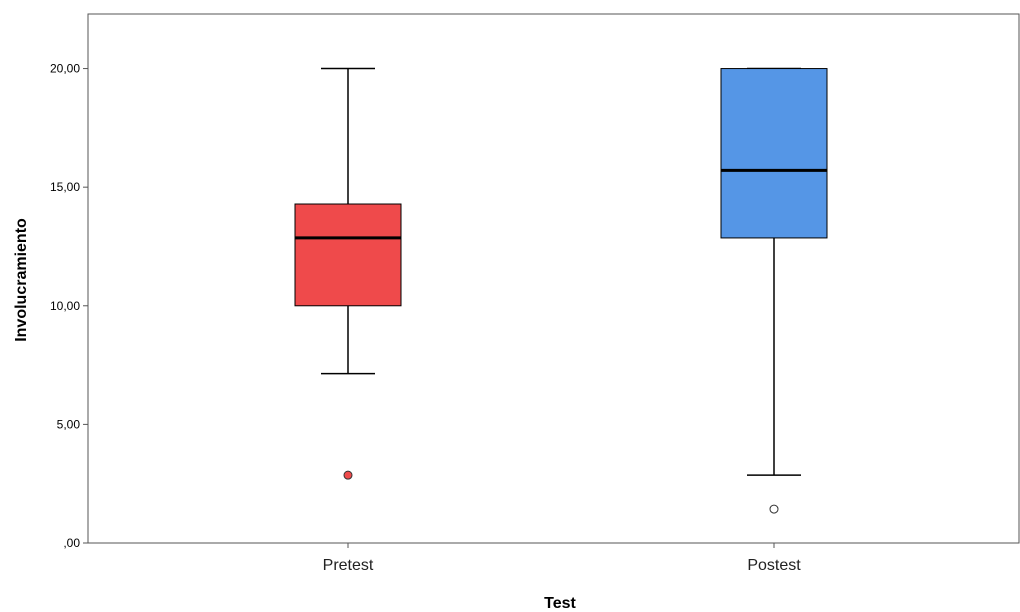  What do you see at coordinates (65, 306) in the screenshot?
I see `y-tick-label: 10,00` at bounding box center [65, 306].